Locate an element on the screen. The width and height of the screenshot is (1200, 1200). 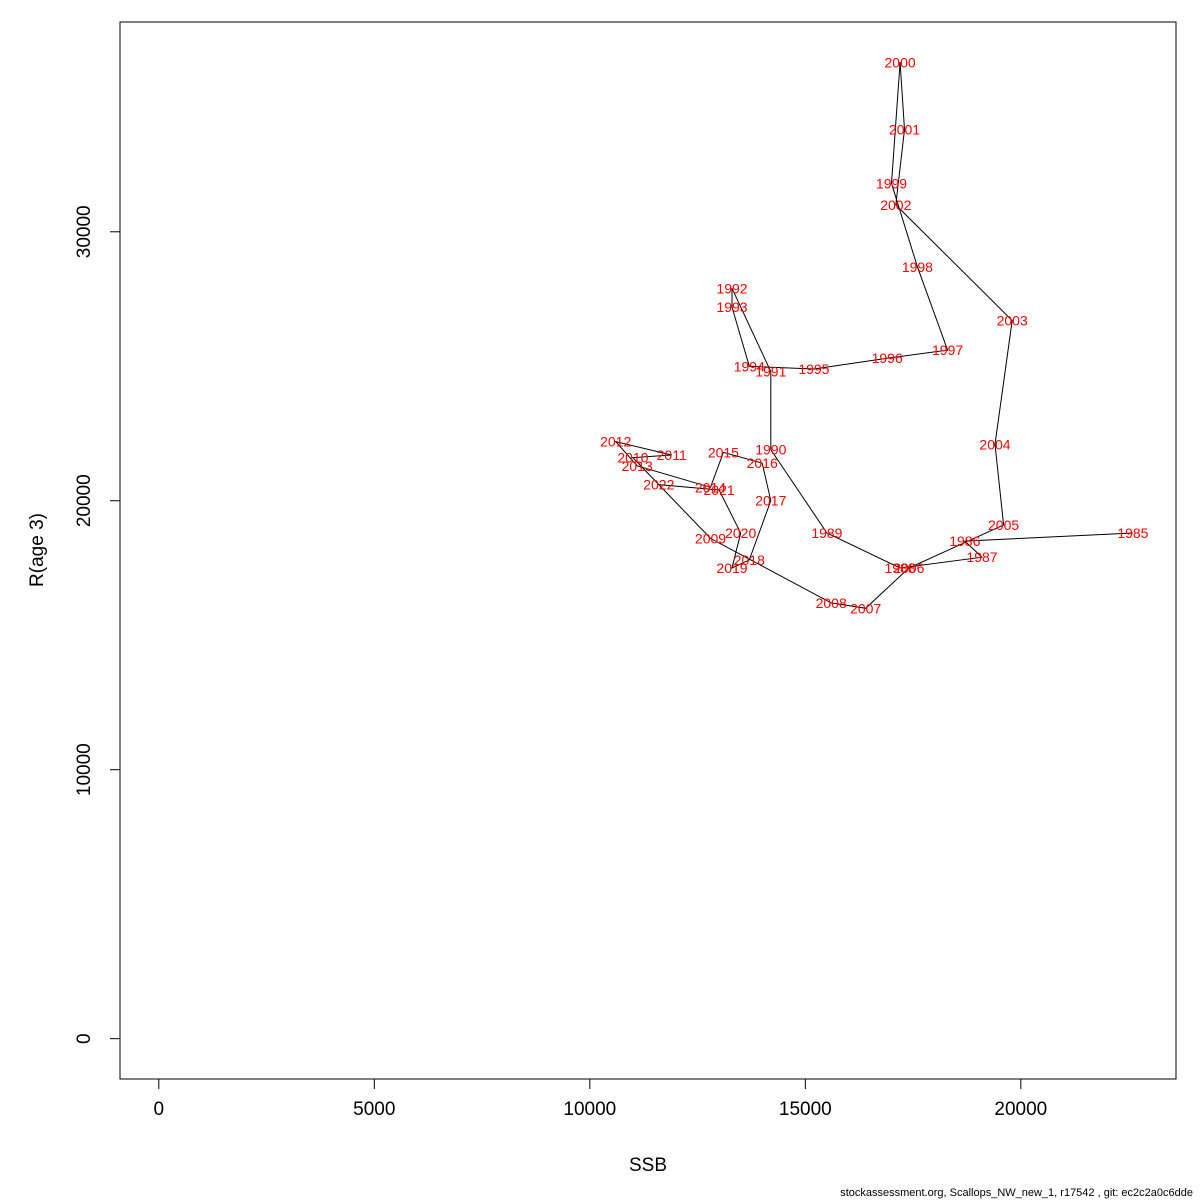
point-label-2017: 2017 is located at coordinates (770, 501).